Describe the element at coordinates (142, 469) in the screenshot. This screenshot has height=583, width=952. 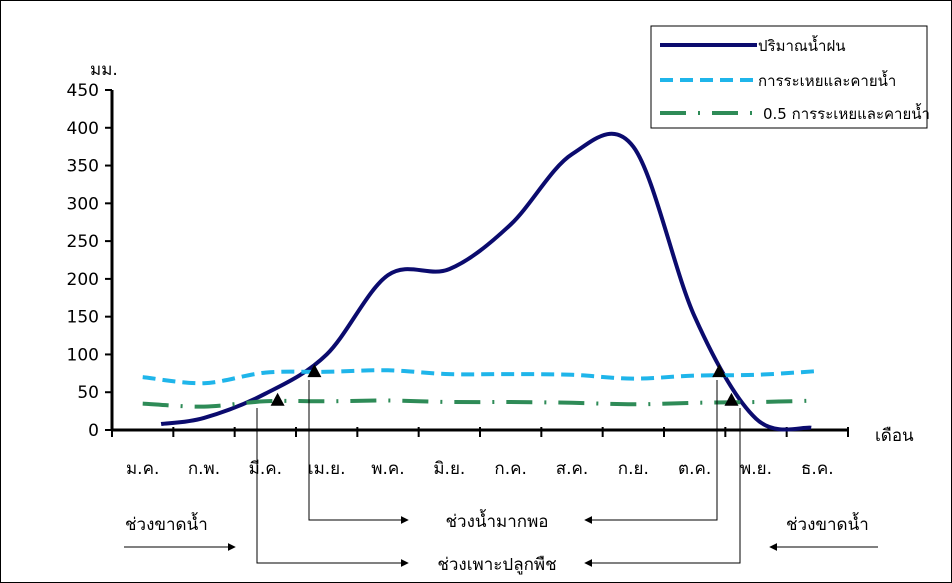
I see `x-tick-label: ม.ค.` at that location.